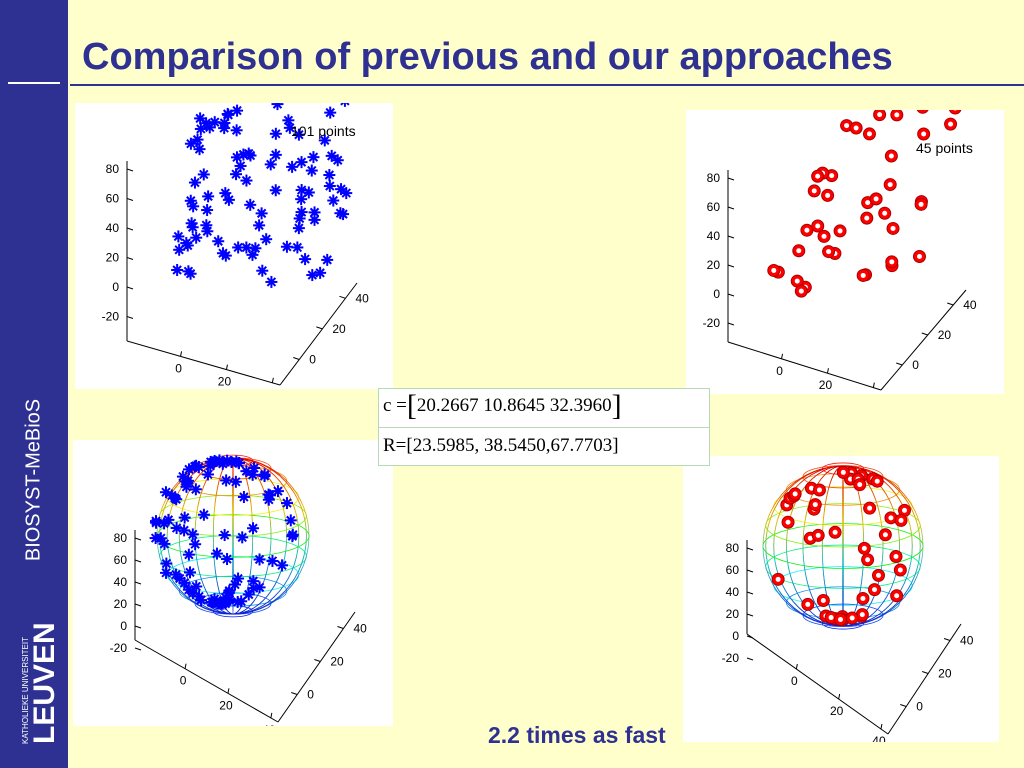  Describe the element at coordinates (577, 735) in the screenshot. I see `speedup-caption: 2.2 times as fast` at that location.